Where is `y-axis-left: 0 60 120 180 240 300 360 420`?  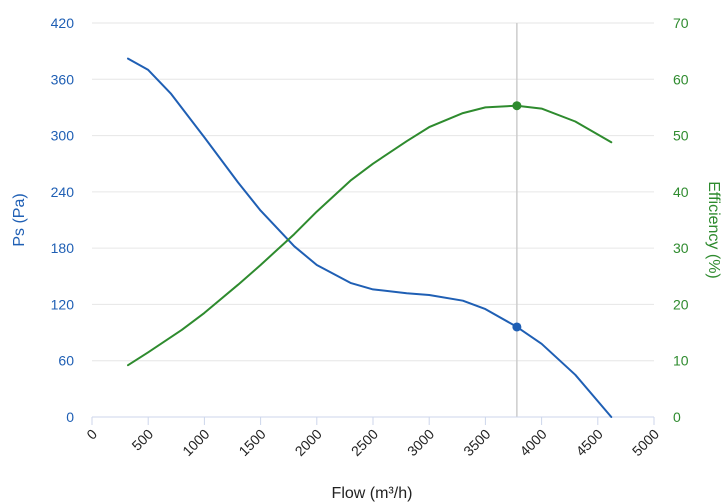 y-axis-left: 0 60 120 180 240 300 360 420 is located at coordinates (63, 220).